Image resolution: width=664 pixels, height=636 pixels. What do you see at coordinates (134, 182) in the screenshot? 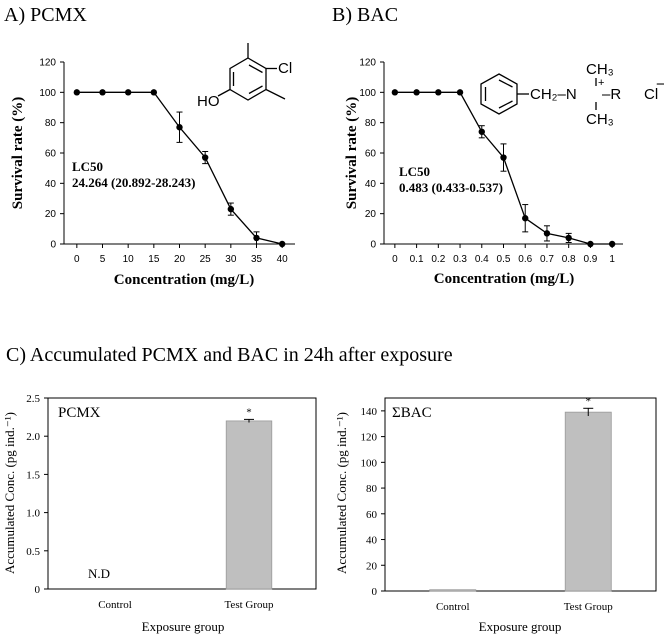
I see `chart-a-lc50-value: 24.264 (20.892-28.243)` at bounding box center [134, 182].